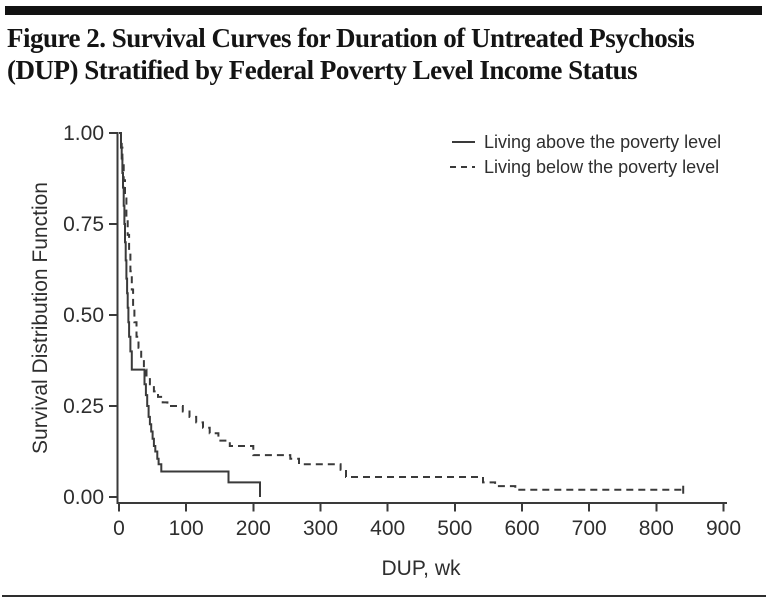 The image size is (768, 607). I want to click on x-tick-label: 900, so click(723, 528).